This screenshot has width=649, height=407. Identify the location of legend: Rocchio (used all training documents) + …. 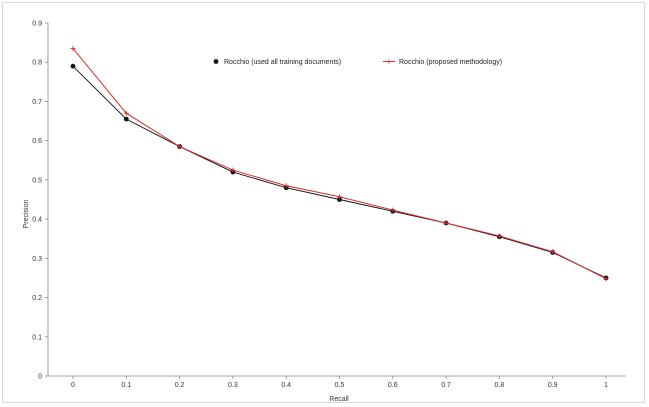
(357, 61).